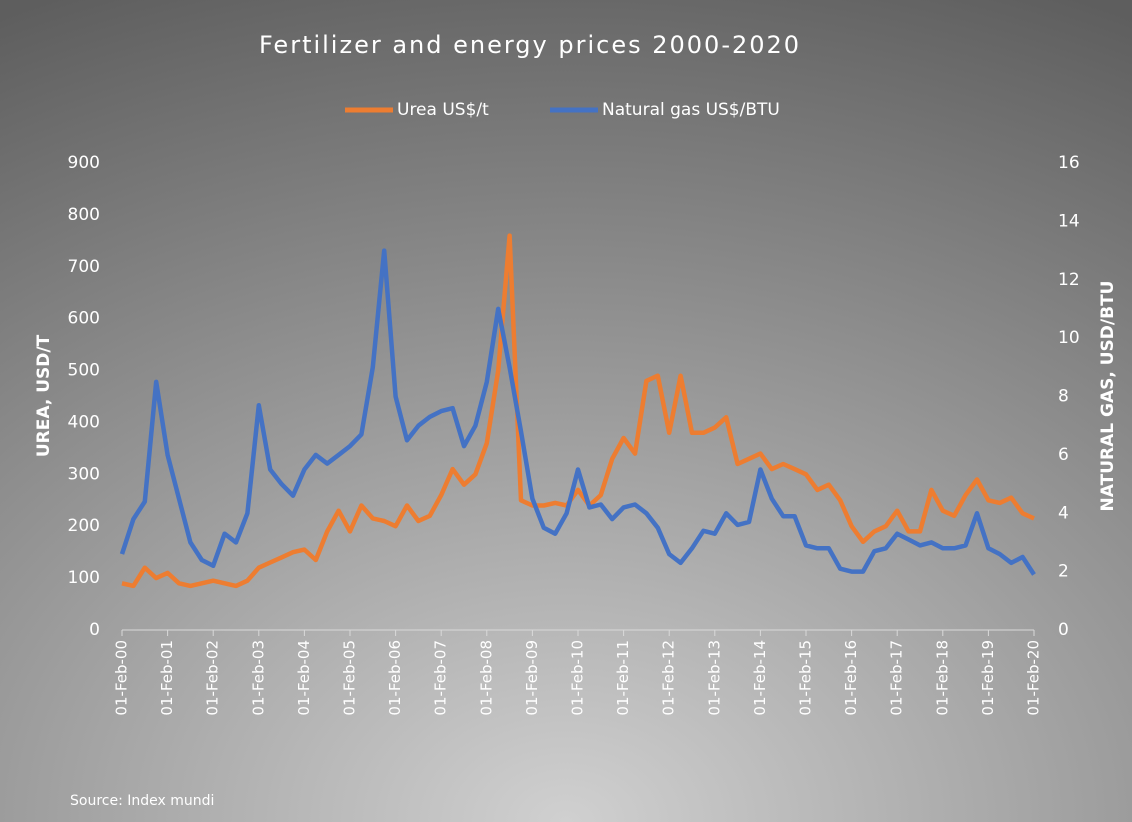  What do you see at coordinates (84, 578) in the screenshot?
I see `y-tick-label: 100` at bounding box center [84, 578].